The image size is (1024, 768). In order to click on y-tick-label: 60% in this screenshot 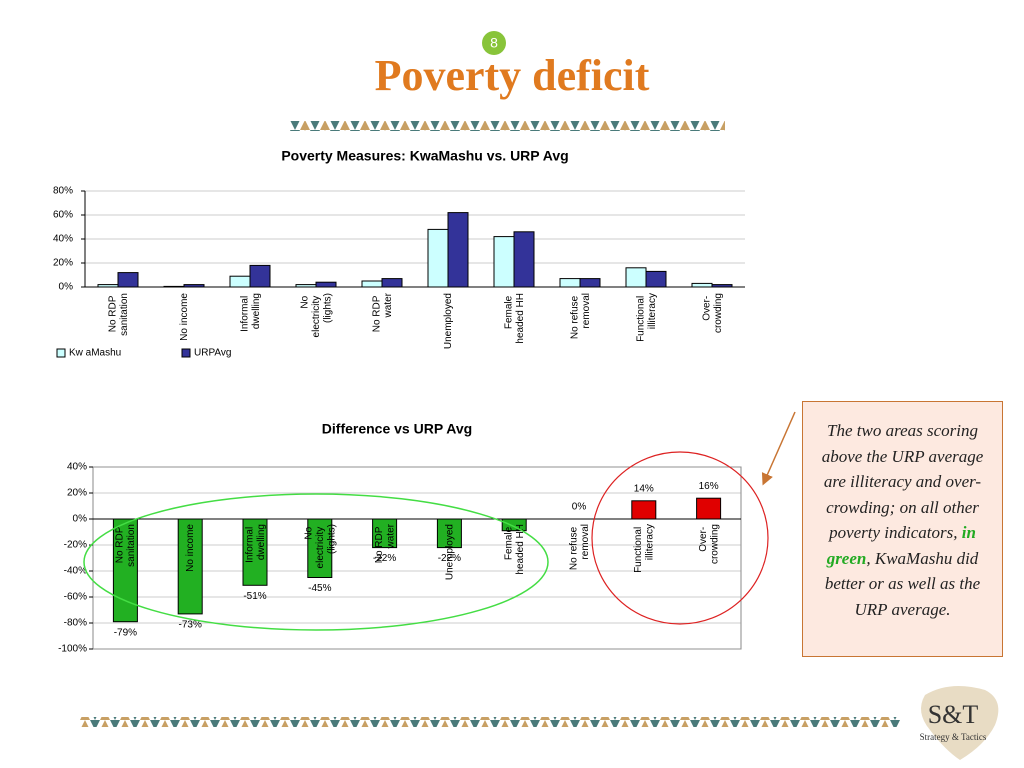, I will do `click(63, 215)`.